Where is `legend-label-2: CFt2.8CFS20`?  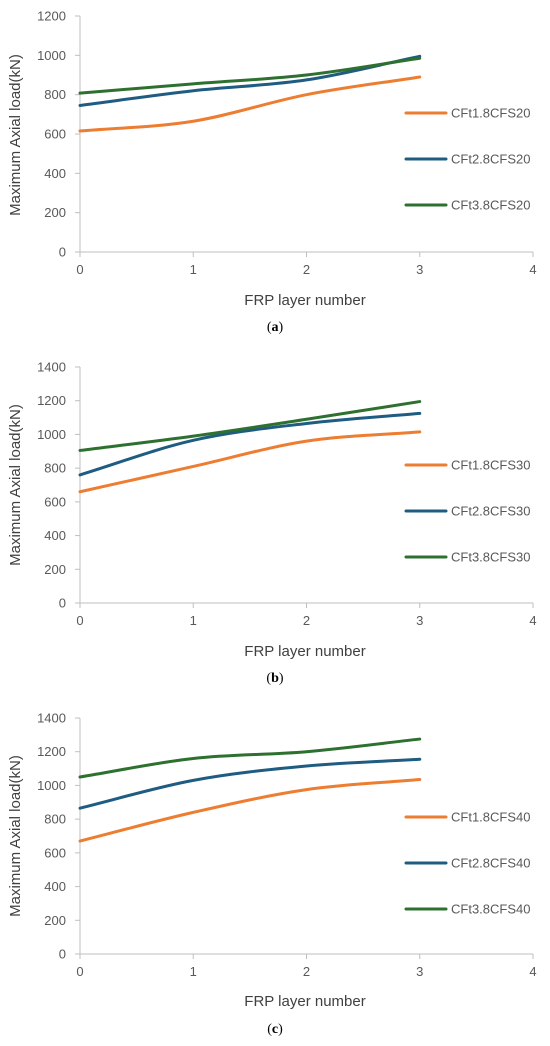
legend-label-2: CFt2.8CFS20 is located at coordinates (490, 159).